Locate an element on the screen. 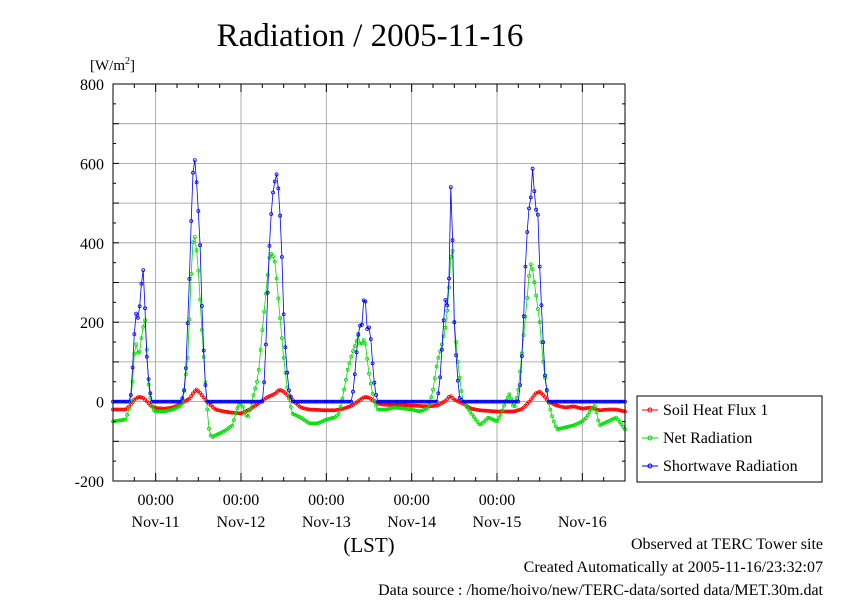 The width and height of the screenshot is (842, 600). legend-marker is located at coordinates (650, 466).